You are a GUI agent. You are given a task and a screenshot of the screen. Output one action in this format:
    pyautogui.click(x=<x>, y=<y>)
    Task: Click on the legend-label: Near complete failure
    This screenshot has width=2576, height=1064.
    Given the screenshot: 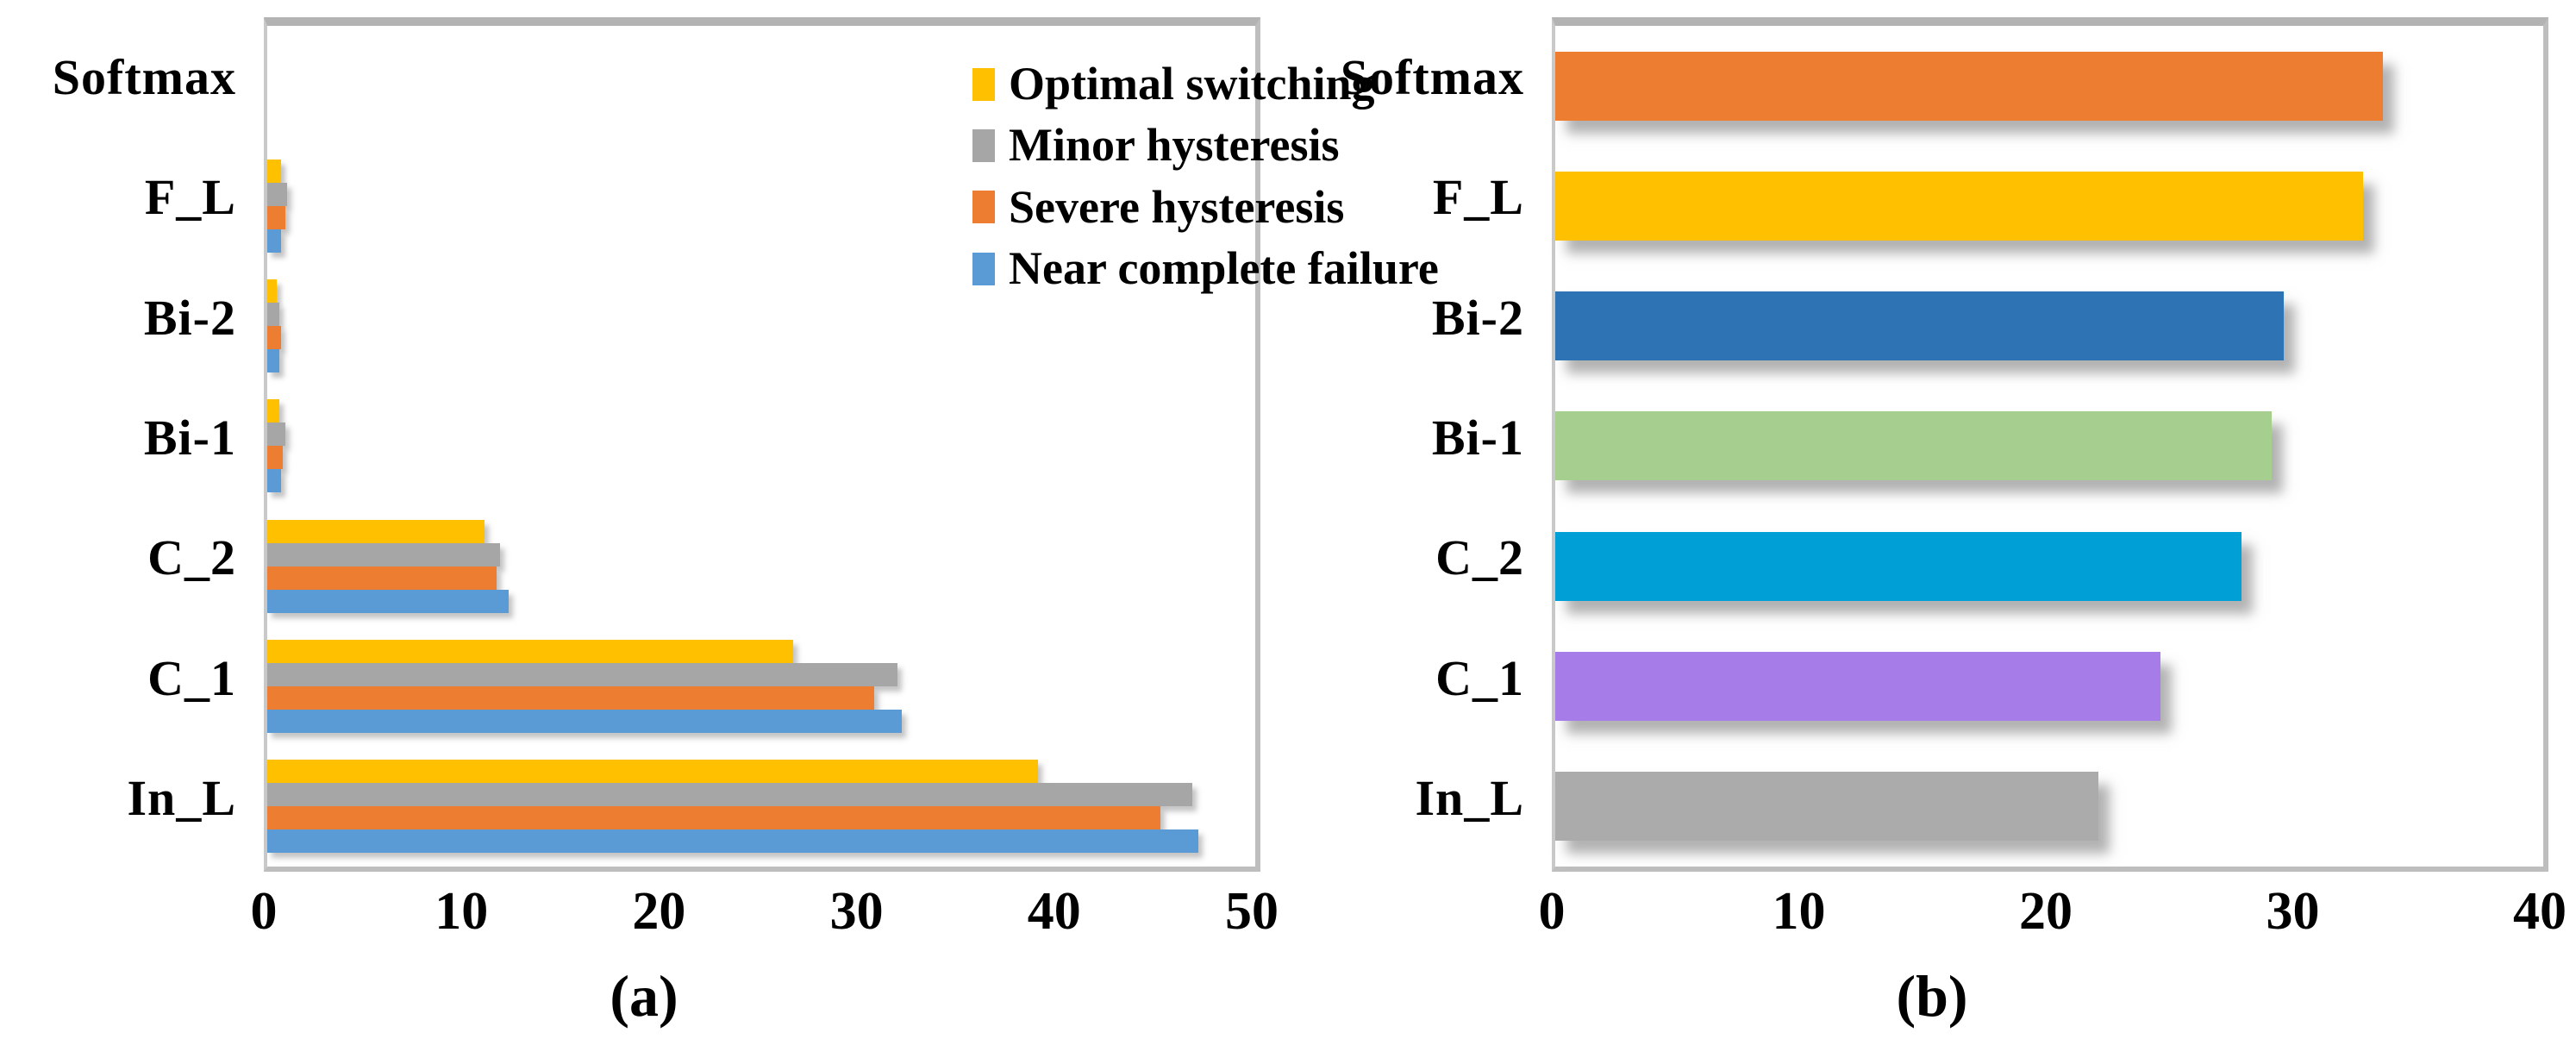 What is the action you would take?
    pyautogui.click(x=1224, y=268)
    